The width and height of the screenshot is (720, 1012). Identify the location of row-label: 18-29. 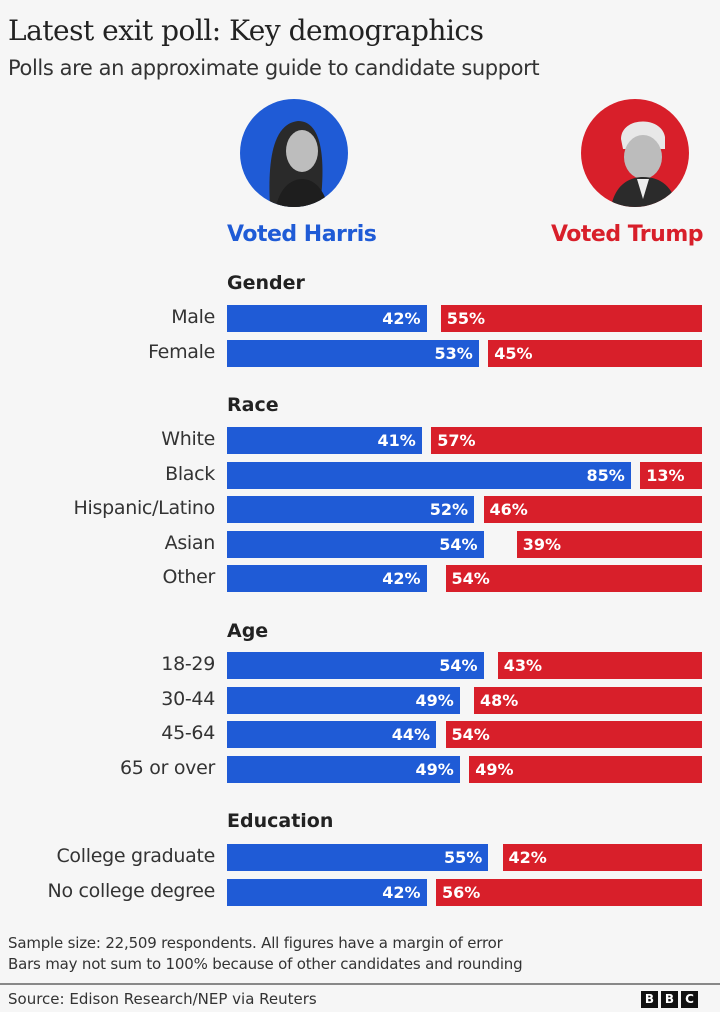
(188, 664).